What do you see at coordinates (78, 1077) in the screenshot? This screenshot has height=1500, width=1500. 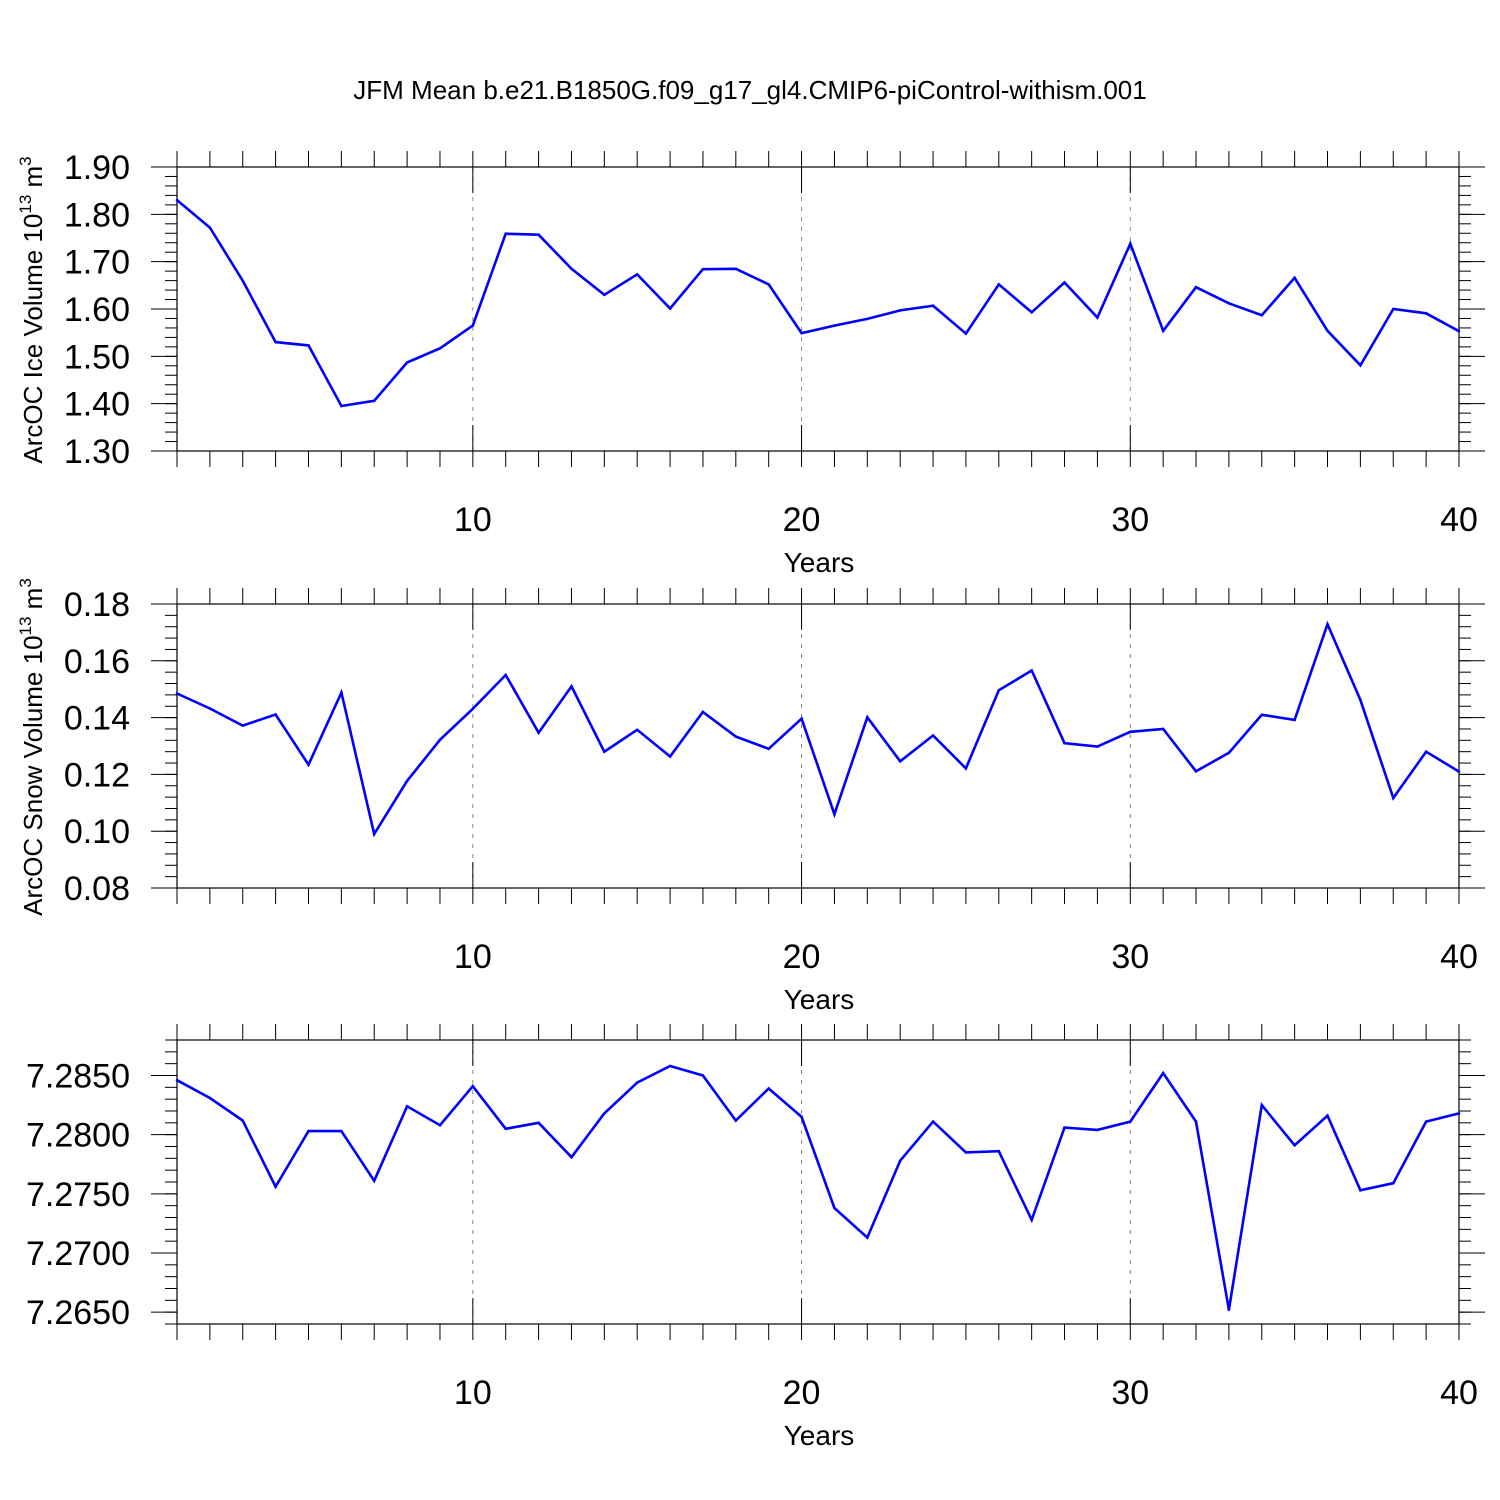 I see `y-tick-label: 7.2850` at bounding box center [78, 1077].